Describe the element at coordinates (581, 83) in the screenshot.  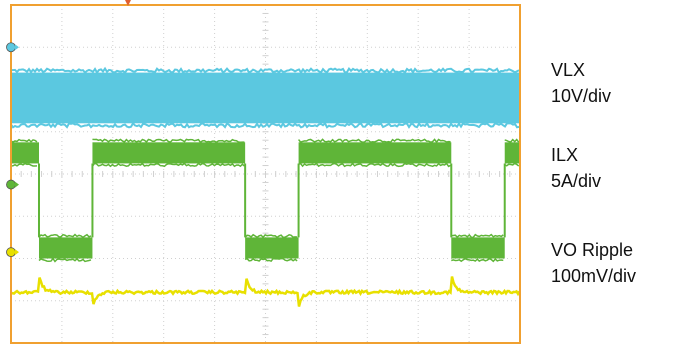
I see `vlx-label: VLX 10V/div` at that location.